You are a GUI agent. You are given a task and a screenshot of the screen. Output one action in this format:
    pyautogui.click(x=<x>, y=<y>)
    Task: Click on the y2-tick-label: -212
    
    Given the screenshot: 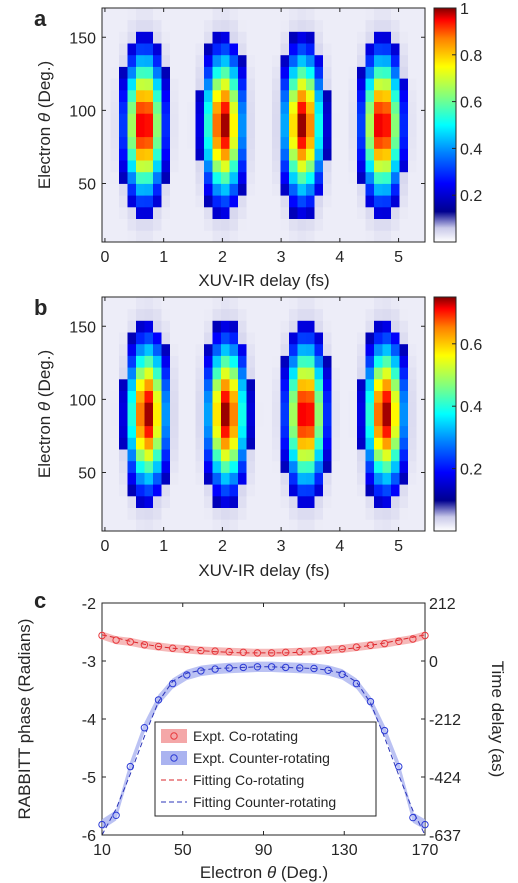 What is the action you would take?
    pyautogui.click(x=445, y=720)
    